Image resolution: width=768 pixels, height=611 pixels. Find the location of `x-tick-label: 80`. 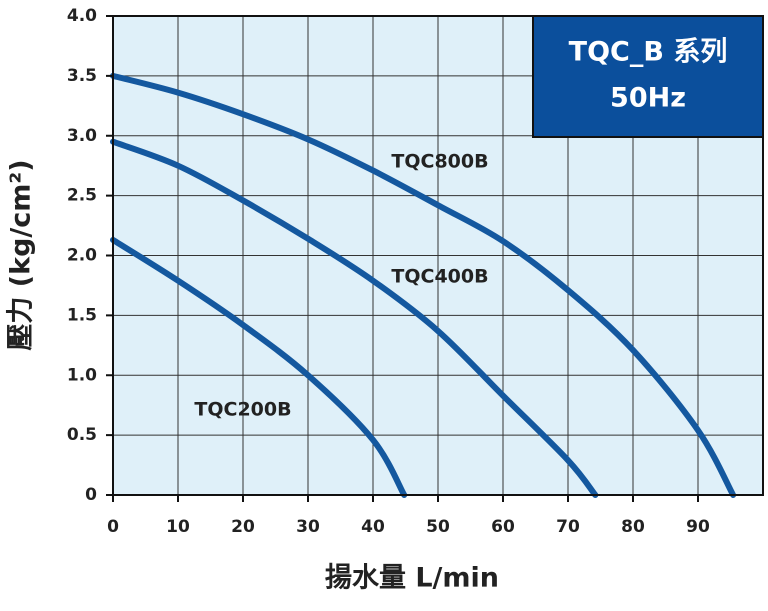

x-tick-label: 80 is located at coordinates (633, 527).